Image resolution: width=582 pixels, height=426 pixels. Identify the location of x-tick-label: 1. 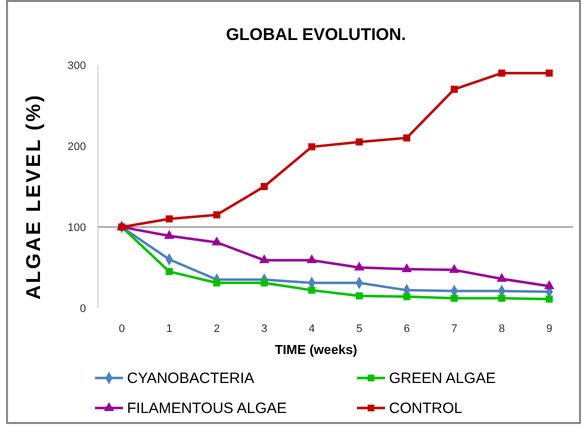
(169, 329).